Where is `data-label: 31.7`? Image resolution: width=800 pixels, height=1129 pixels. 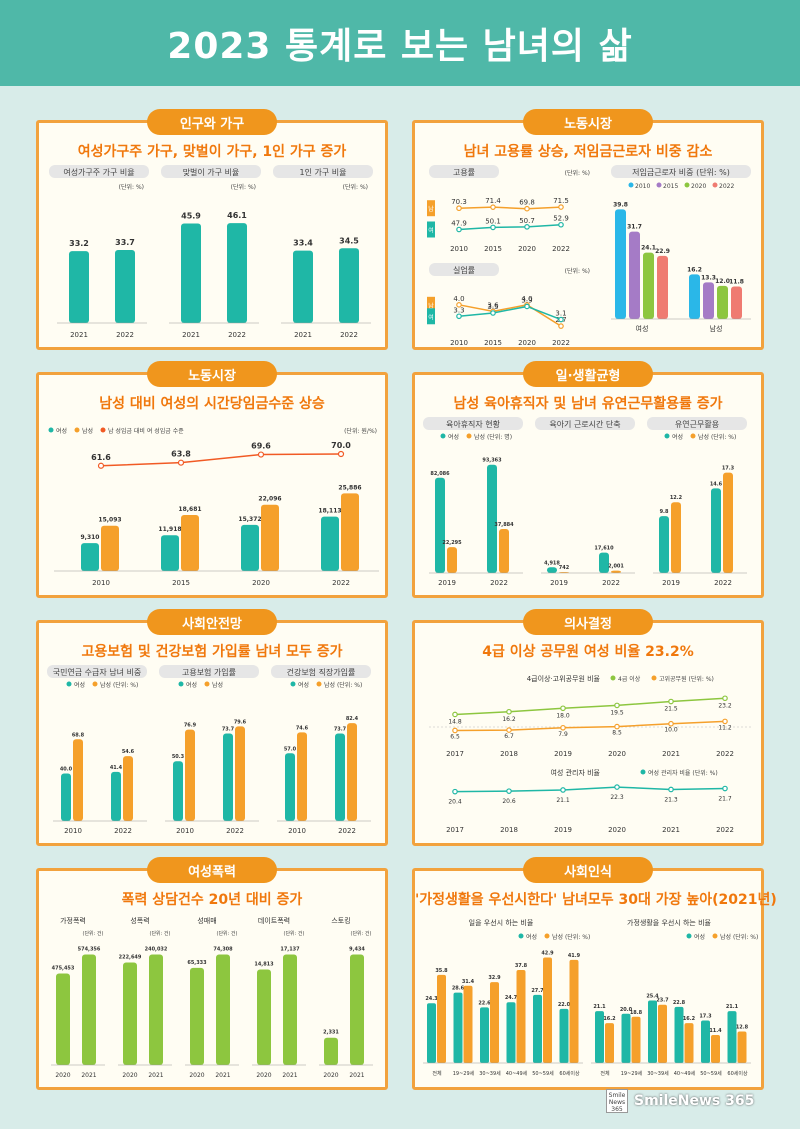
data-label: 31.7 is located at coordinates (634, 227).